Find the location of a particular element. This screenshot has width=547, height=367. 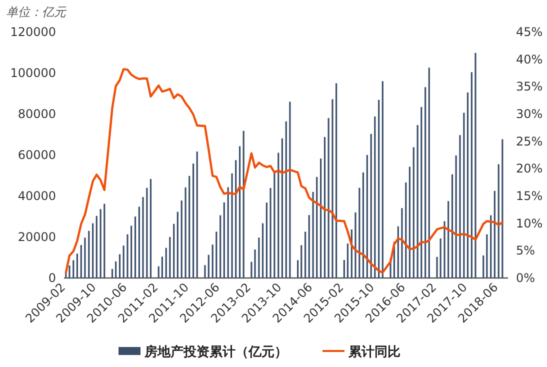

text: 单位：亿元 is located at coordinates (36, 12).